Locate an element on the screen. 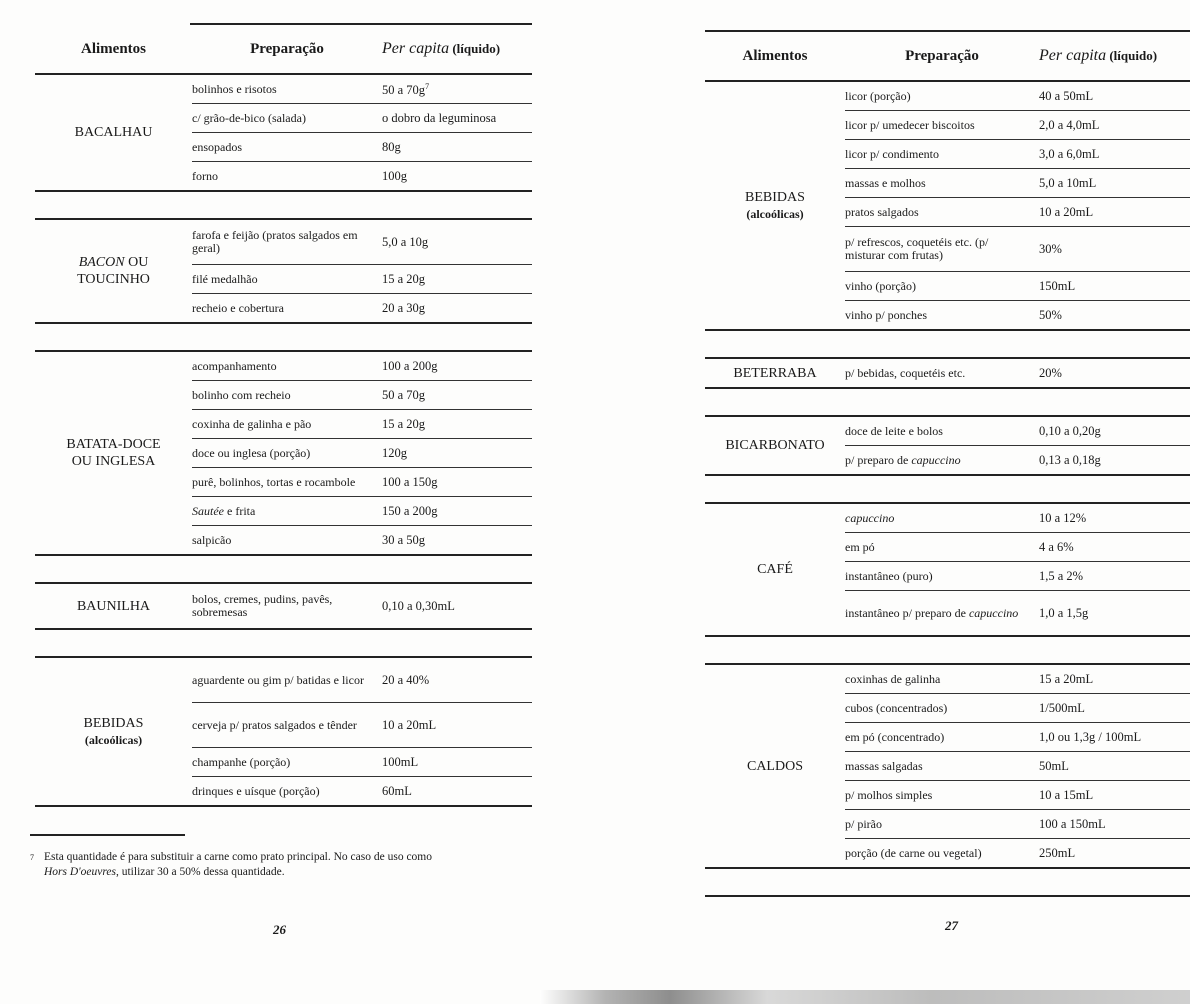 The width and height of the screenshot is (1190, 1004). preparation: recheio e cobertura is located at coordinates (238, 307).